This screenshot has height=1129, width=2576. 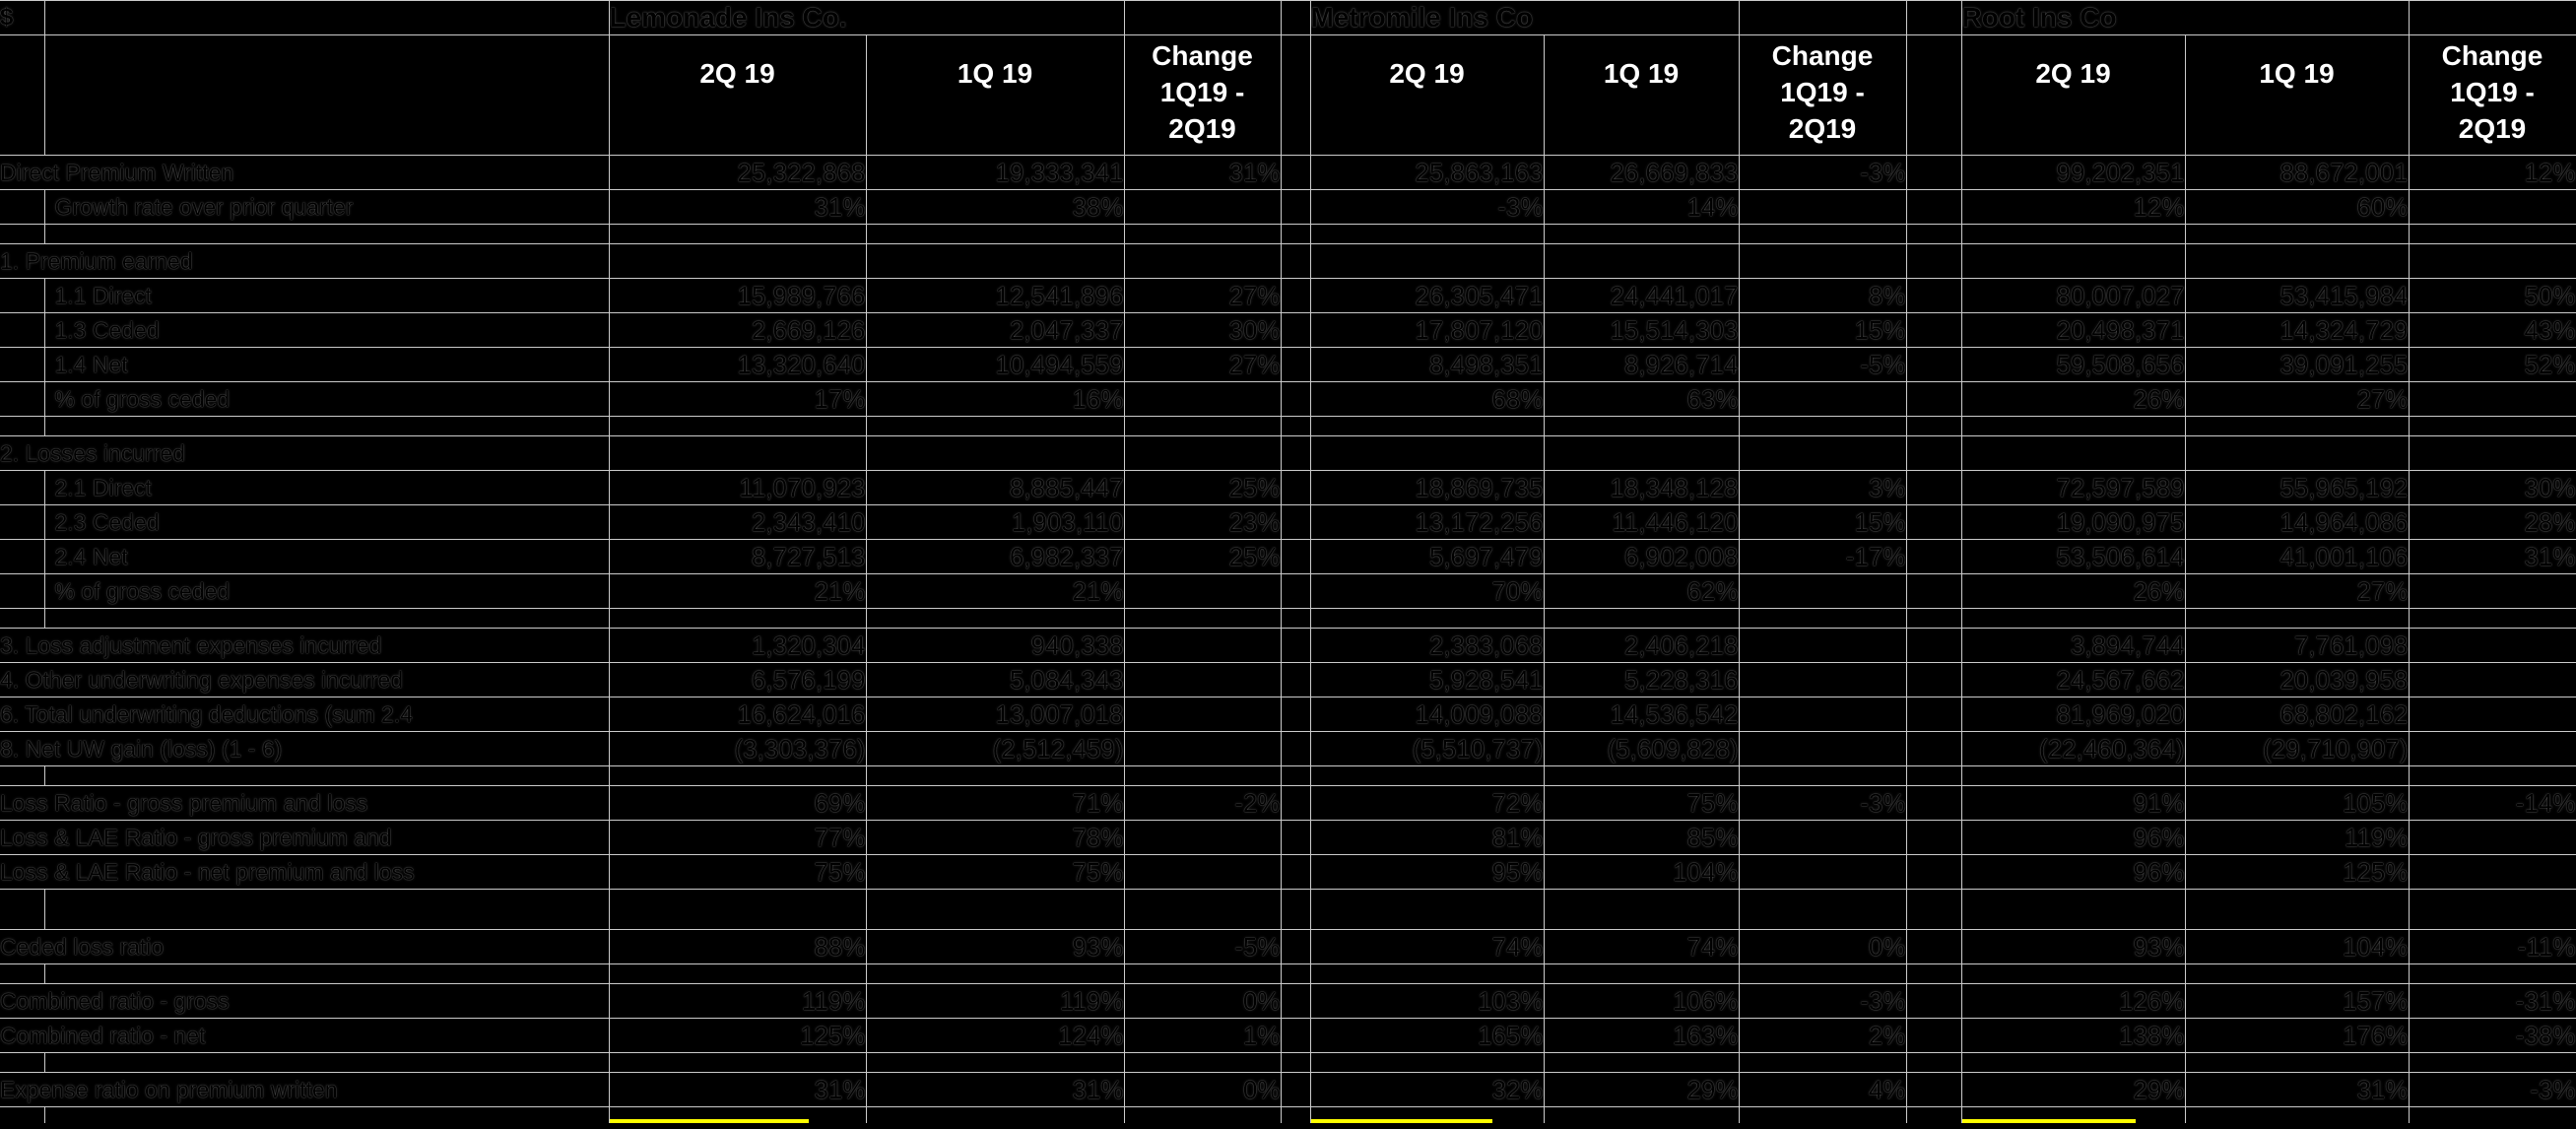 I want to click on cell-lemonade-1q19: 93%, so click(x=995, y=946).